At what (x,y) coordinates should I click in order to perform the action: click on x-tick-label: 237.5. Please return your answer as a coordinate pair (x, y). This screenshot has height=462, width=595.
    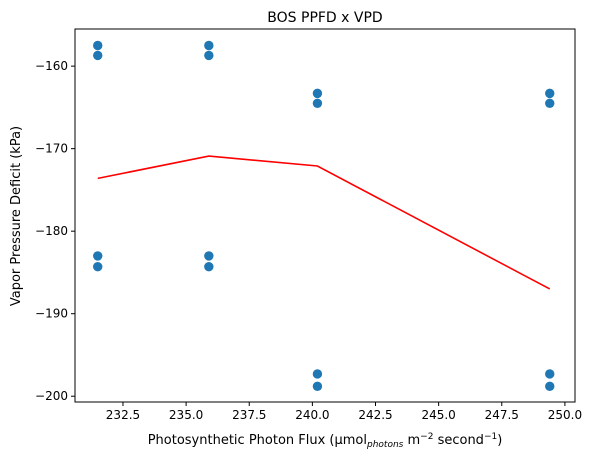
    Looking at the image, I should click on (249, 415).